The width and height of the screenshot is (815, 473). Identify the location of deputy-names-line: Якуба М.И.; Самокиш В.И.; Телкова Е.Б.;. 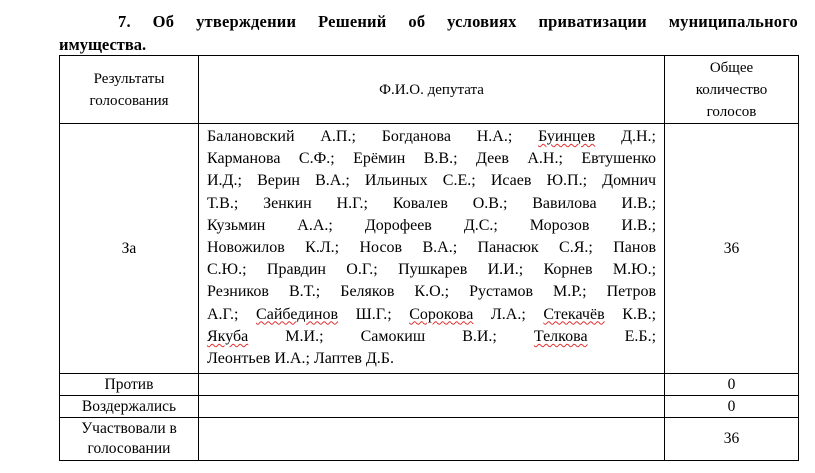
(432, 336).